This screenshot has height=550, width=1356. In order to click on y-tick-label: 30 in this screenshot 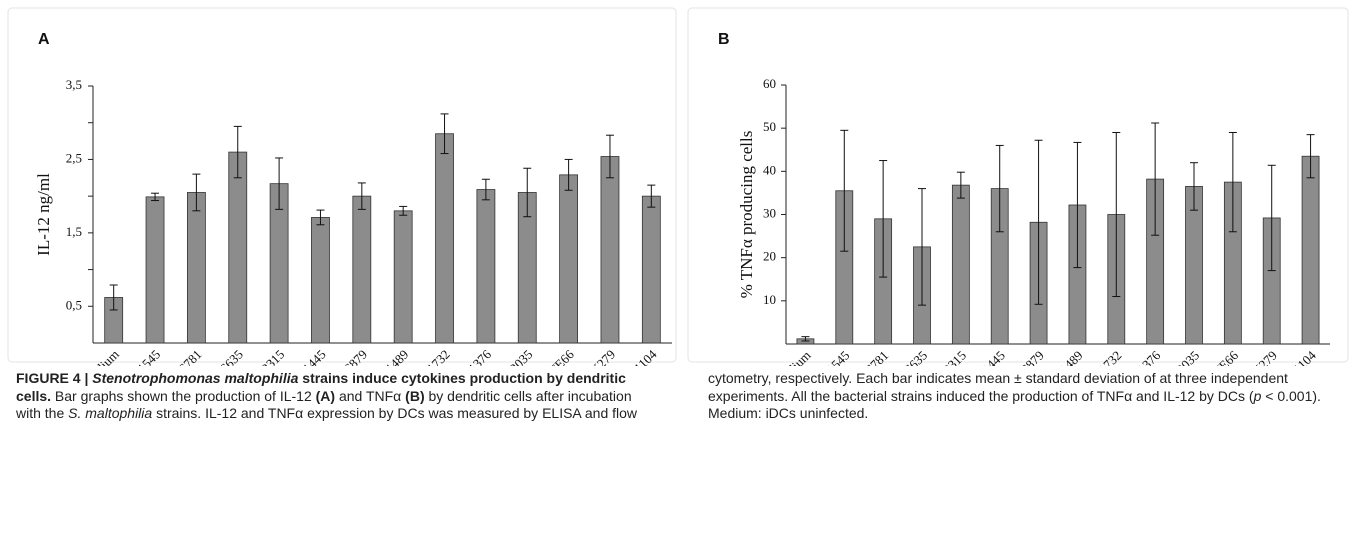, I will do `click(769, 212)`.